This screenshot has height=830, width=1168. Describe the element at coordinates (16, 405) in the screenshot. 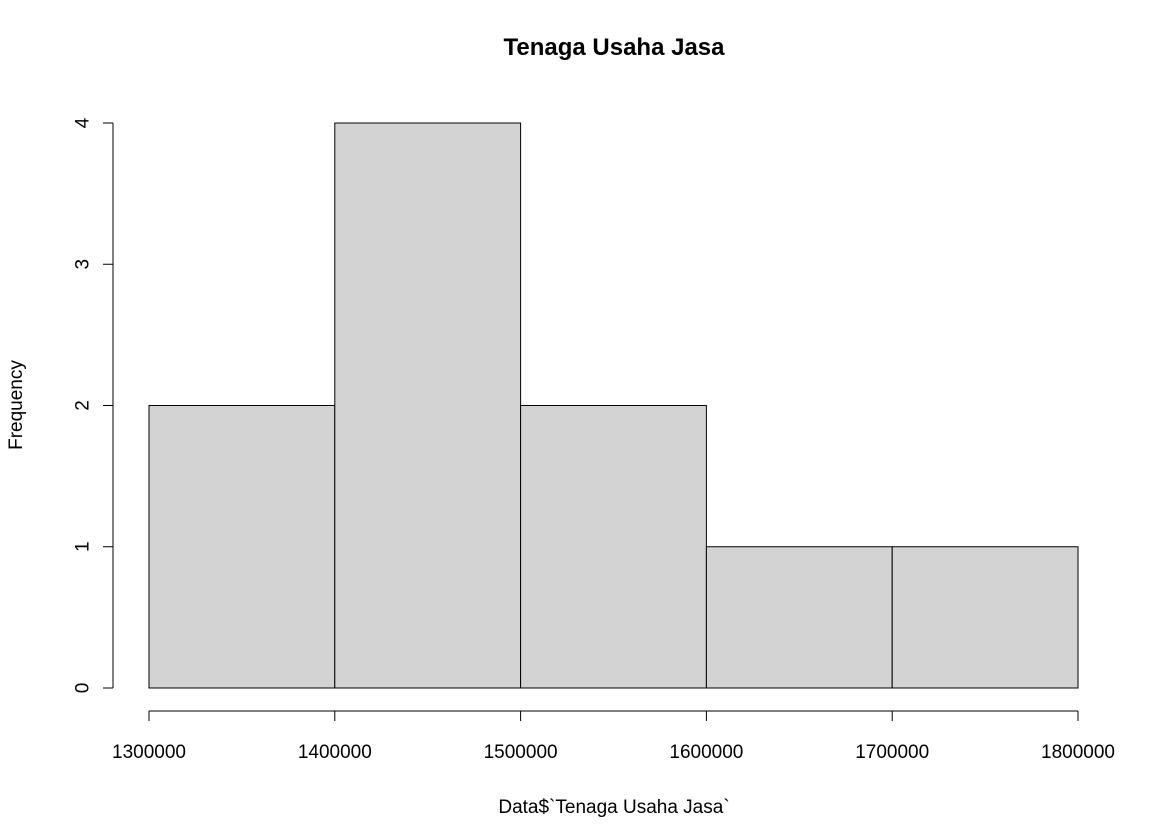

I see `y-axis-label: Frequency` at that location.